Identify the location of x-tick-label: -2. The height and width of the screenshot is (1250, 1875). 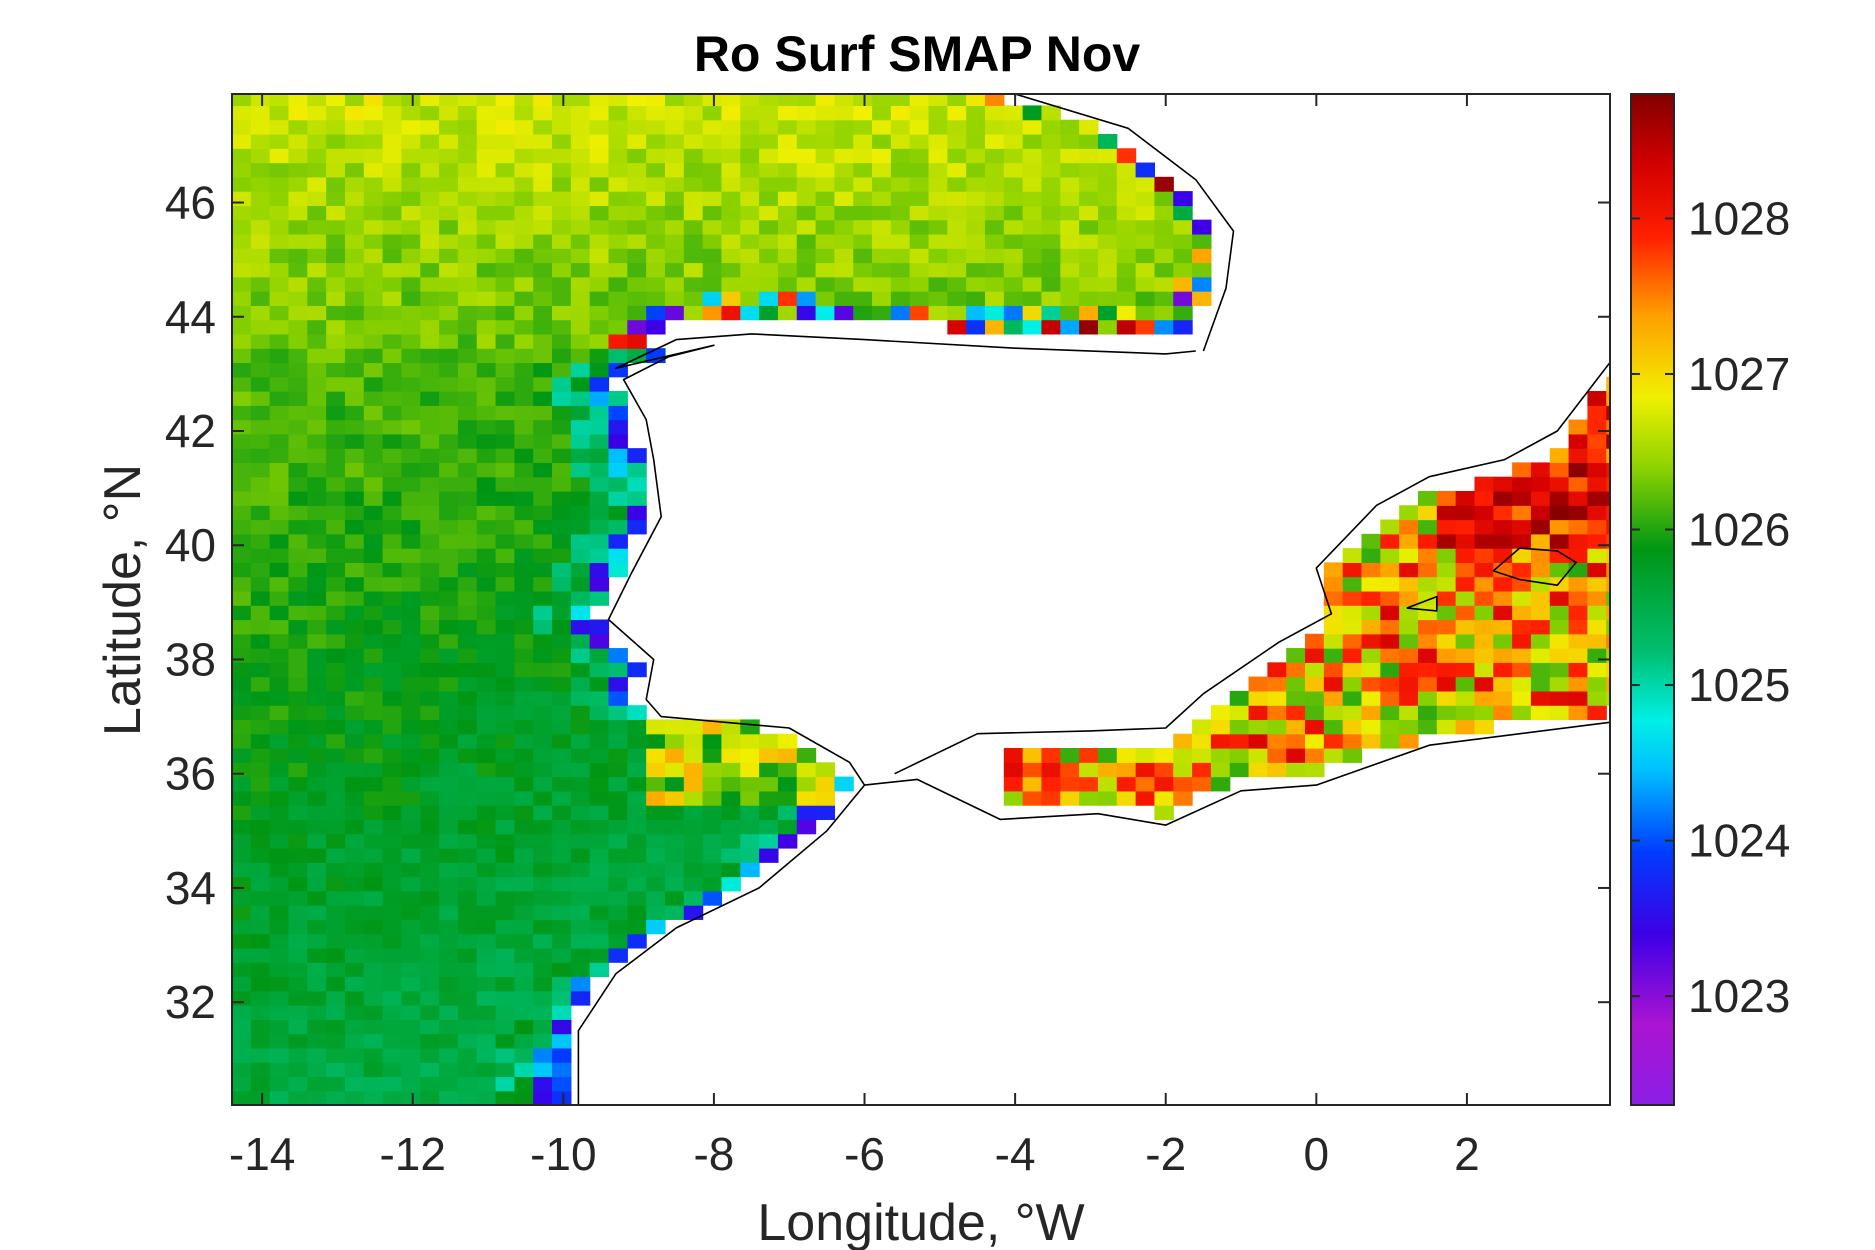
(1165, 1154).